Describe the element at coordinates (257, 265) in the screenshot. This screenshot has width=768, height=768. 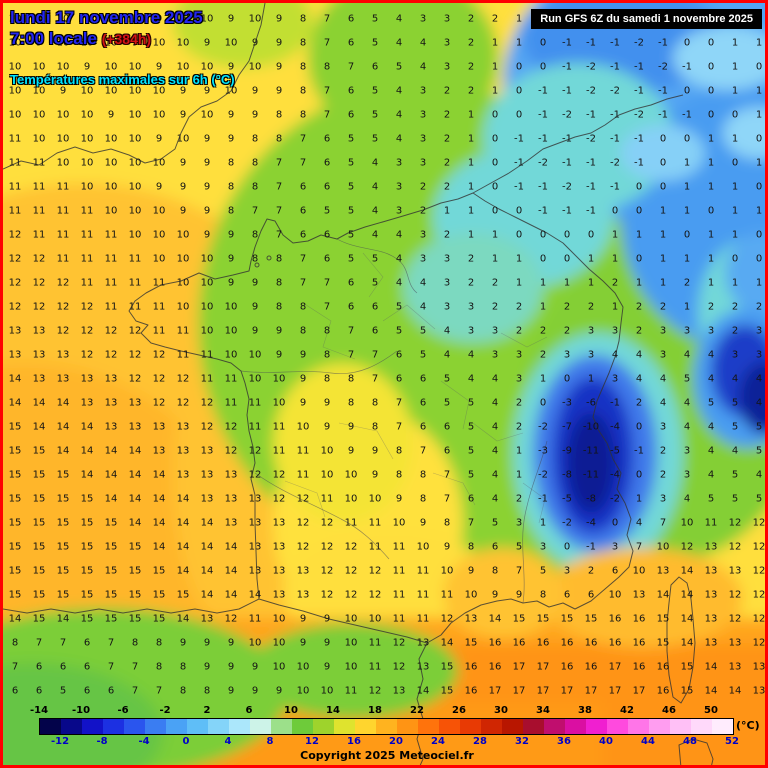
I see `channel-island` at that location.